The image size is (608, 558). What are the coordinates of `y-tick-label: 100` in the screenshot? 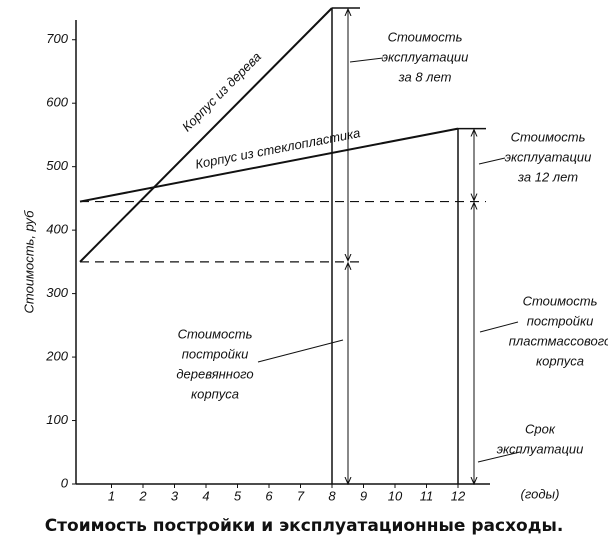 It's located at (57, 419).